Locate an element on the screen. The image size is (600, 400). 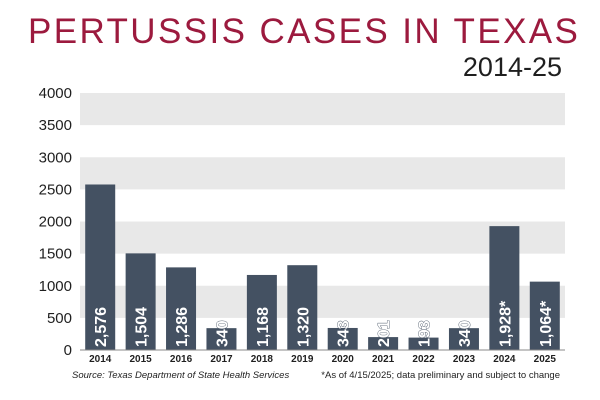
x-tick-label: 2024 is located at coordinates (504, 359).